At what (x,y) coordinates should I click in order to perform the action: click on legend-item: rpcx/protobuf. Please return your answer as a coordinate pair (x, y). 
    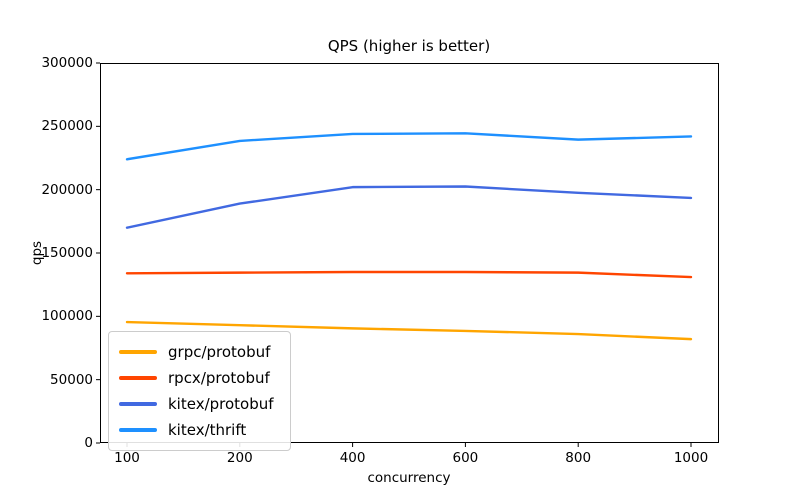
    Looking at the image, I should click on (197, 378).